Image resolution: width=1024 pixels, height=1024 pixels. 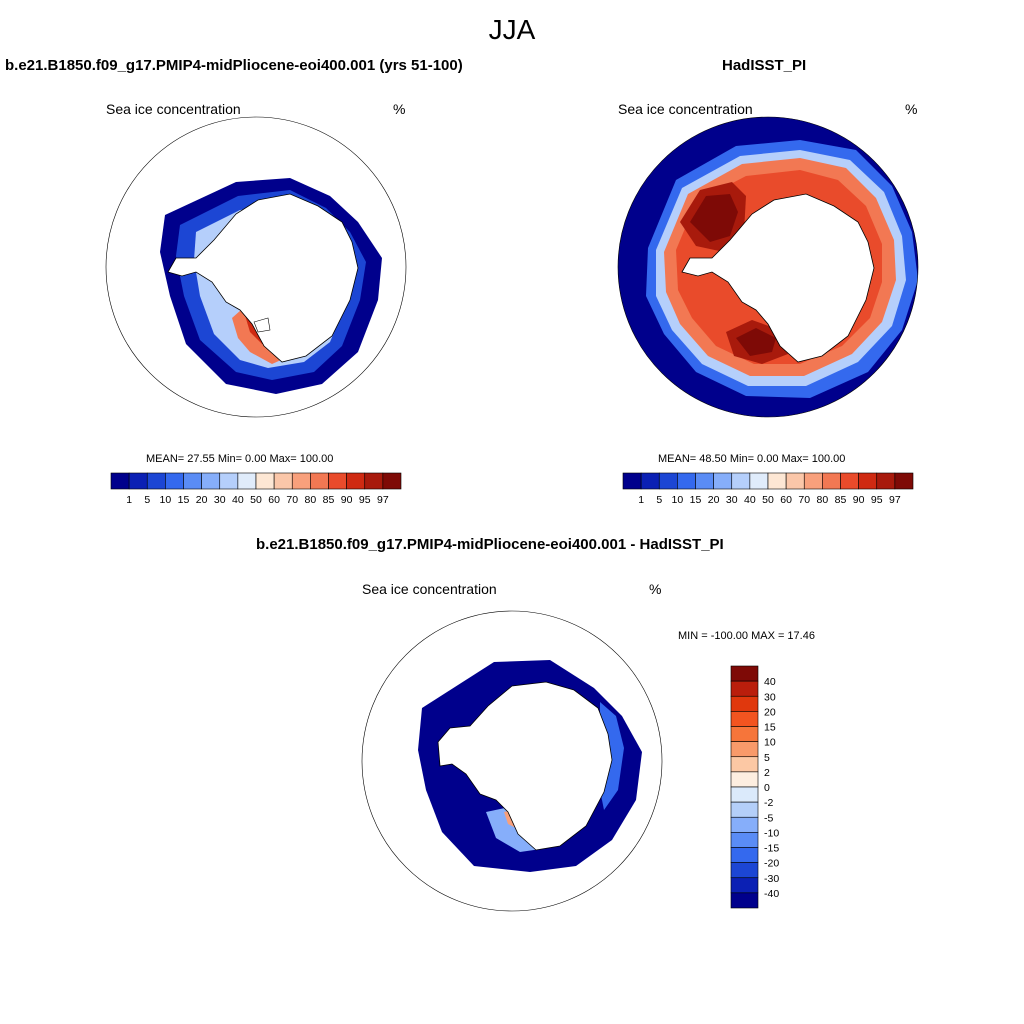 I want to click on map2-boundary, so click(x=768, y=267).